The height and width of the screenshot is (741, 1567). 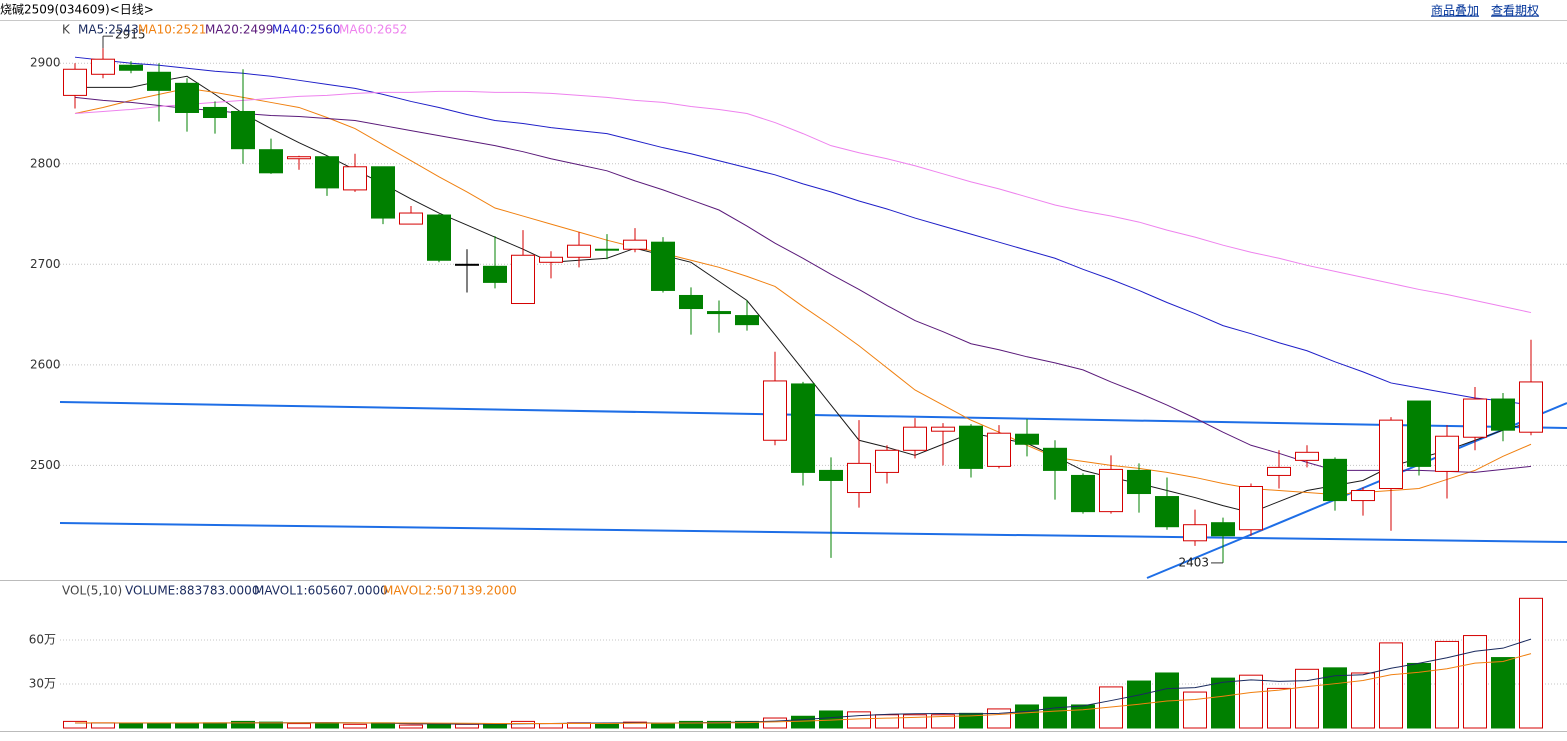 I want to click on legend-prefix: VOL(5,10), so click(x=92, y=591).